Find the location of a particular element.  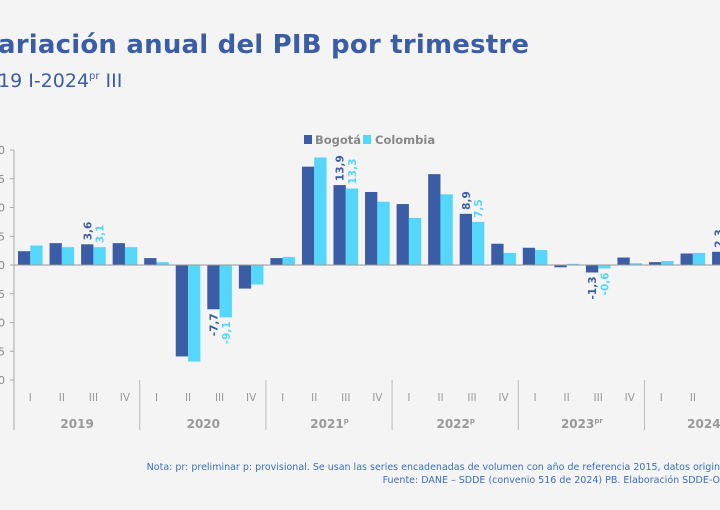

data-label-colombia: -0,6 is located at coordinates (605, 283).